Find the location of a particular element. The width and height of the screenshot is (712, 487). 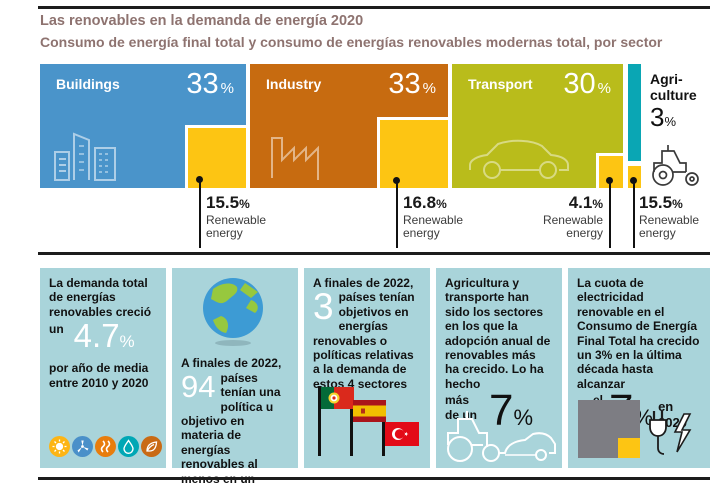

leader-line-buildings is located at coordinates (200, 214).